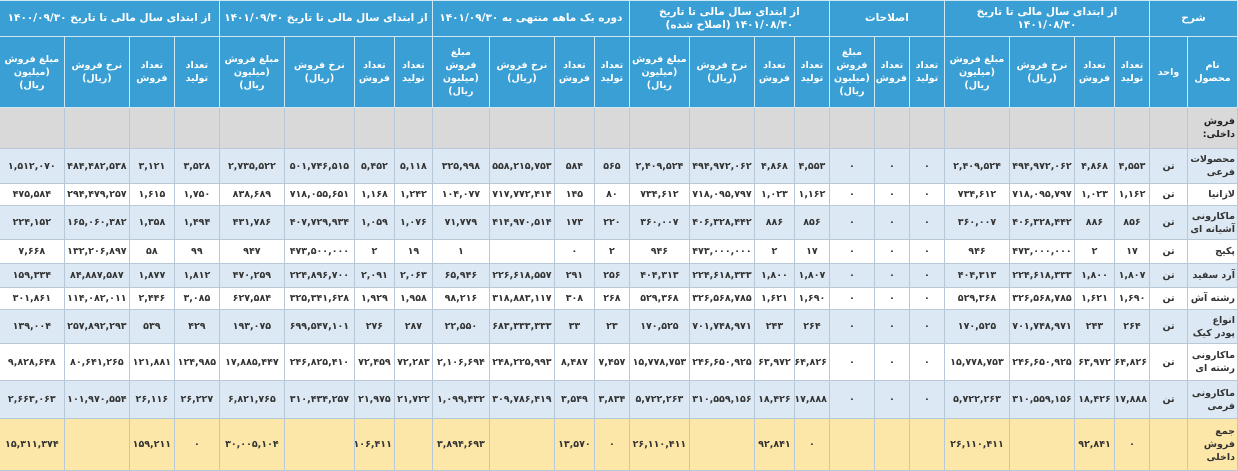 This screenshot has width=1238, height=471. Describe the element at coordinates (96, 326) in the screenshot. I see `cell: ۲۵۷,۸۹۲,۲۹۳` at that location.